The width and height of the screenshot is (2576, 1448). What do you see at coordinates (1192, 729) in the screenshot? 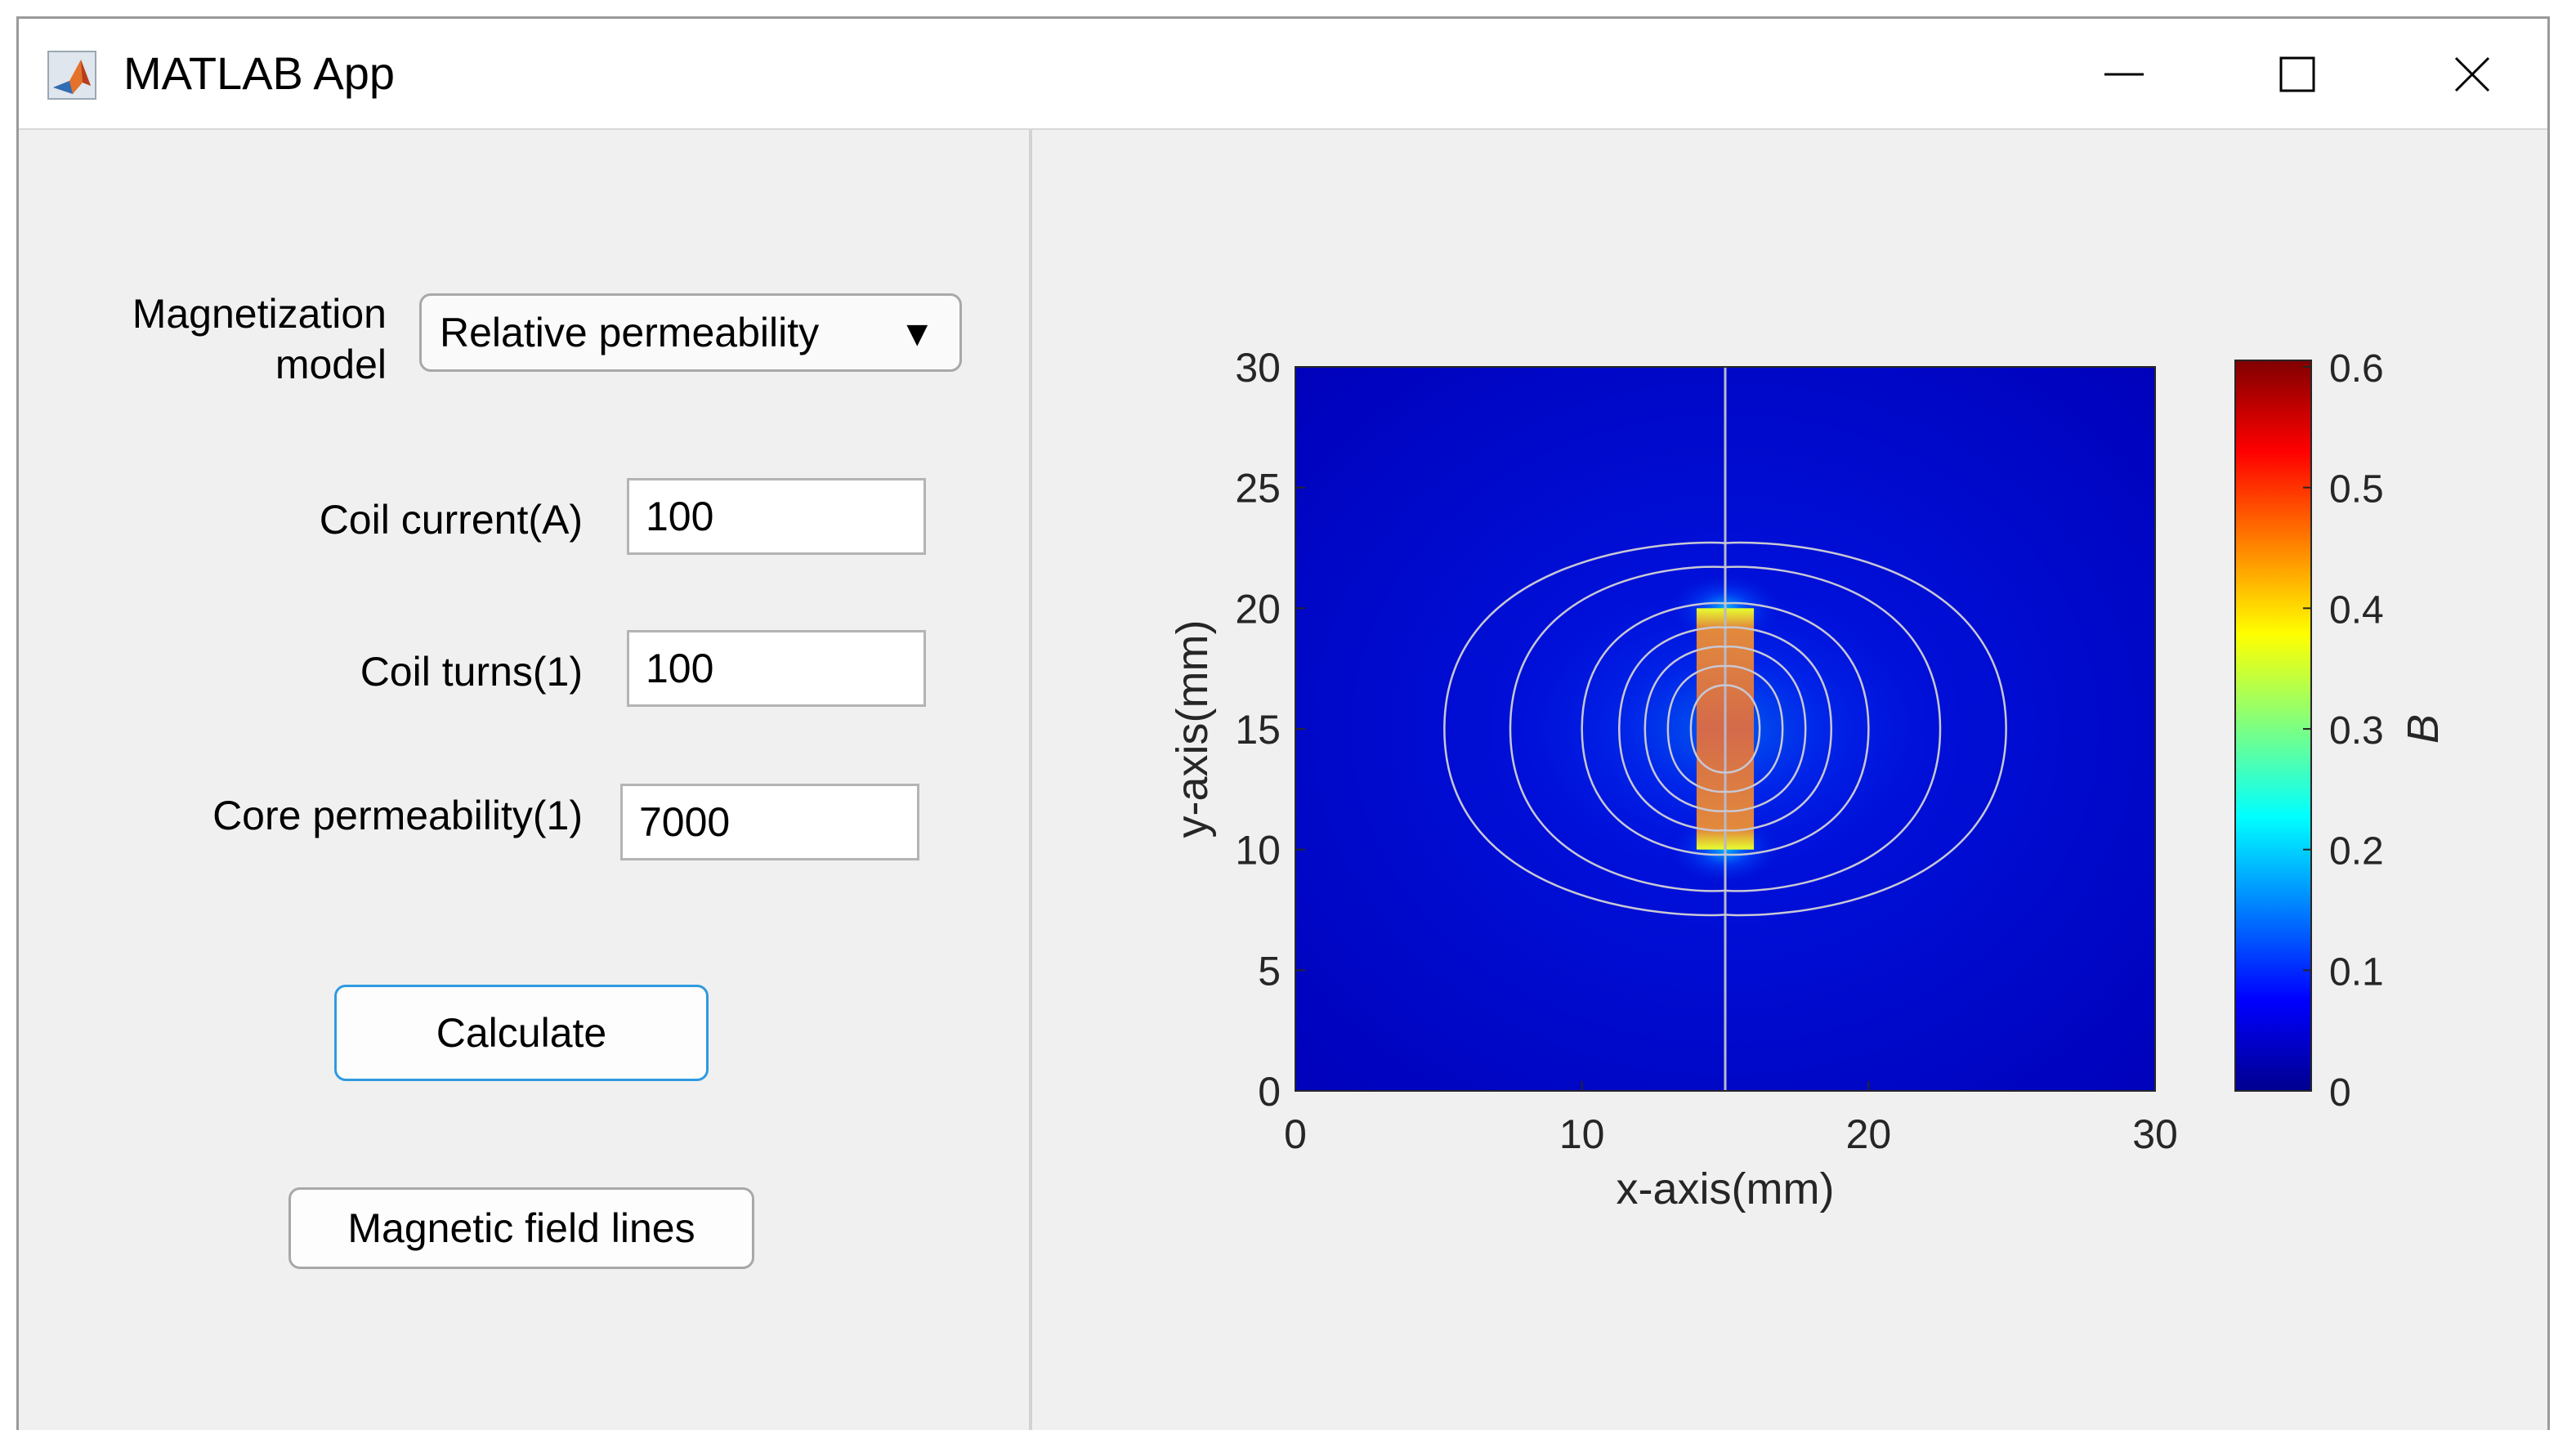
I see `y-axis-label: y-axis(mm)` at bounding box center [1192, 729].